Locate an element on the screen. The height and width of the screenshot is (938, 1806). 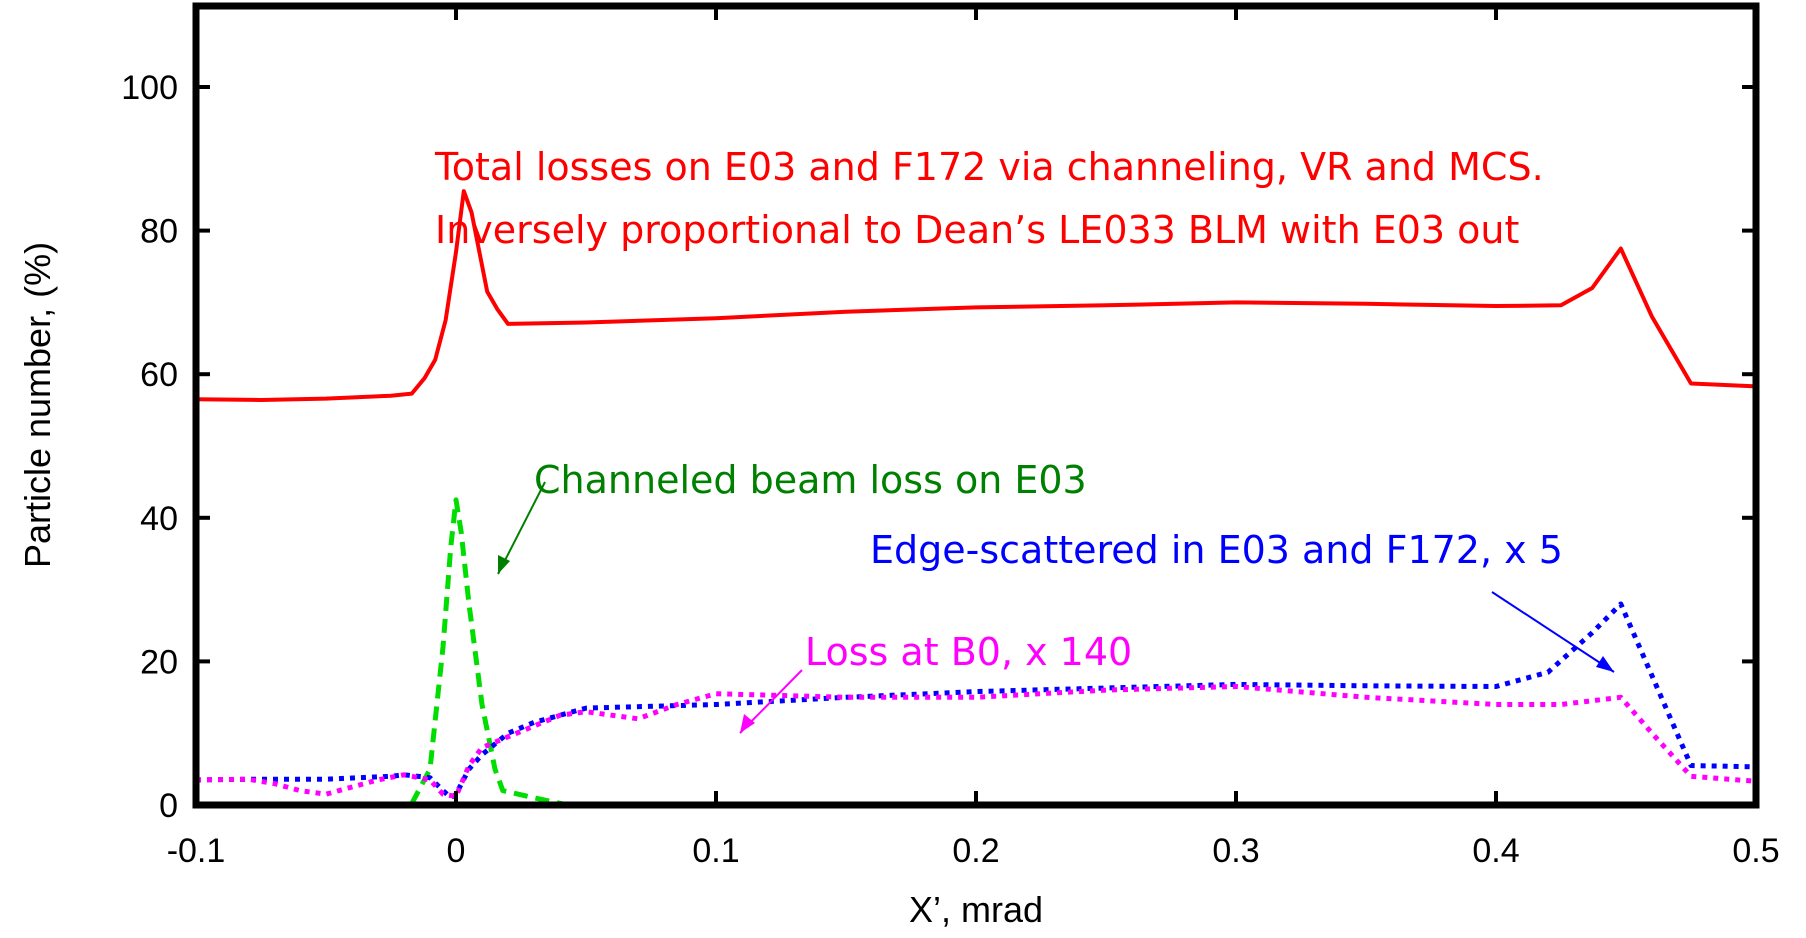
x-tick-label: 0.4 is located at coordinates (1495, 851).